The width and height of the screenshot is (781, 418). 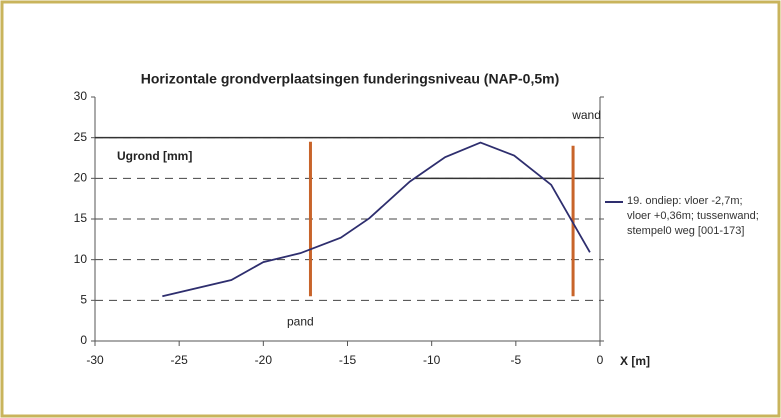 What do you see at coordinates (264, 360) in the screenshot?
I see `x-tick-label: -20` at bounding box center [264, 360].